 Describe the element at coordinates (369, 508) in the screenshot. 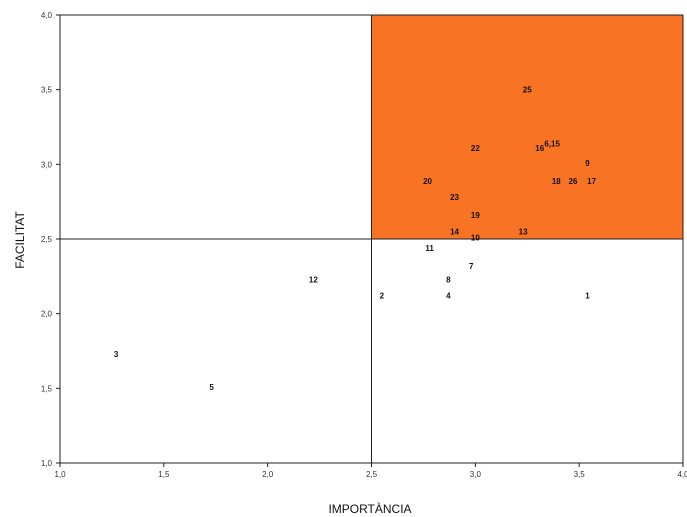

I see `x-axis-title: IMPORTÀNCIA` at that location.